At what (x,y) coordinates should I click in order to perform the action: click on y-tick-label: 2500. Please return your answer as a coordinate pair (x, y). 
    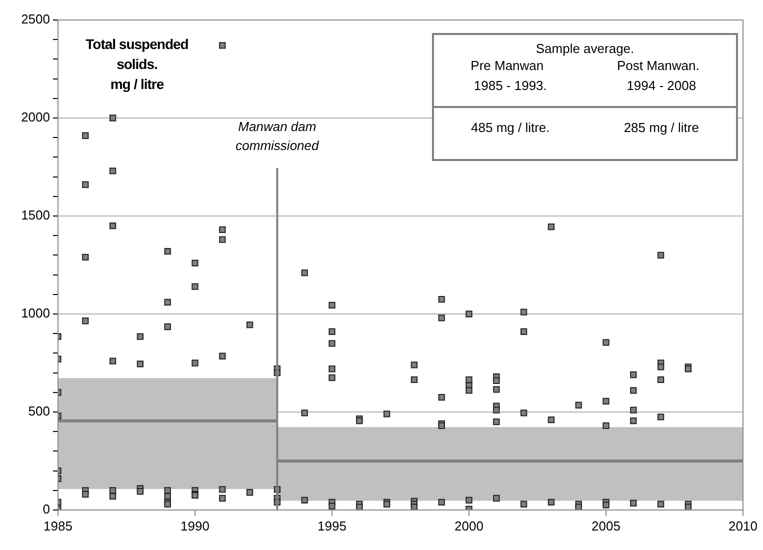
    Looking at the image, I should click on (35, 19).